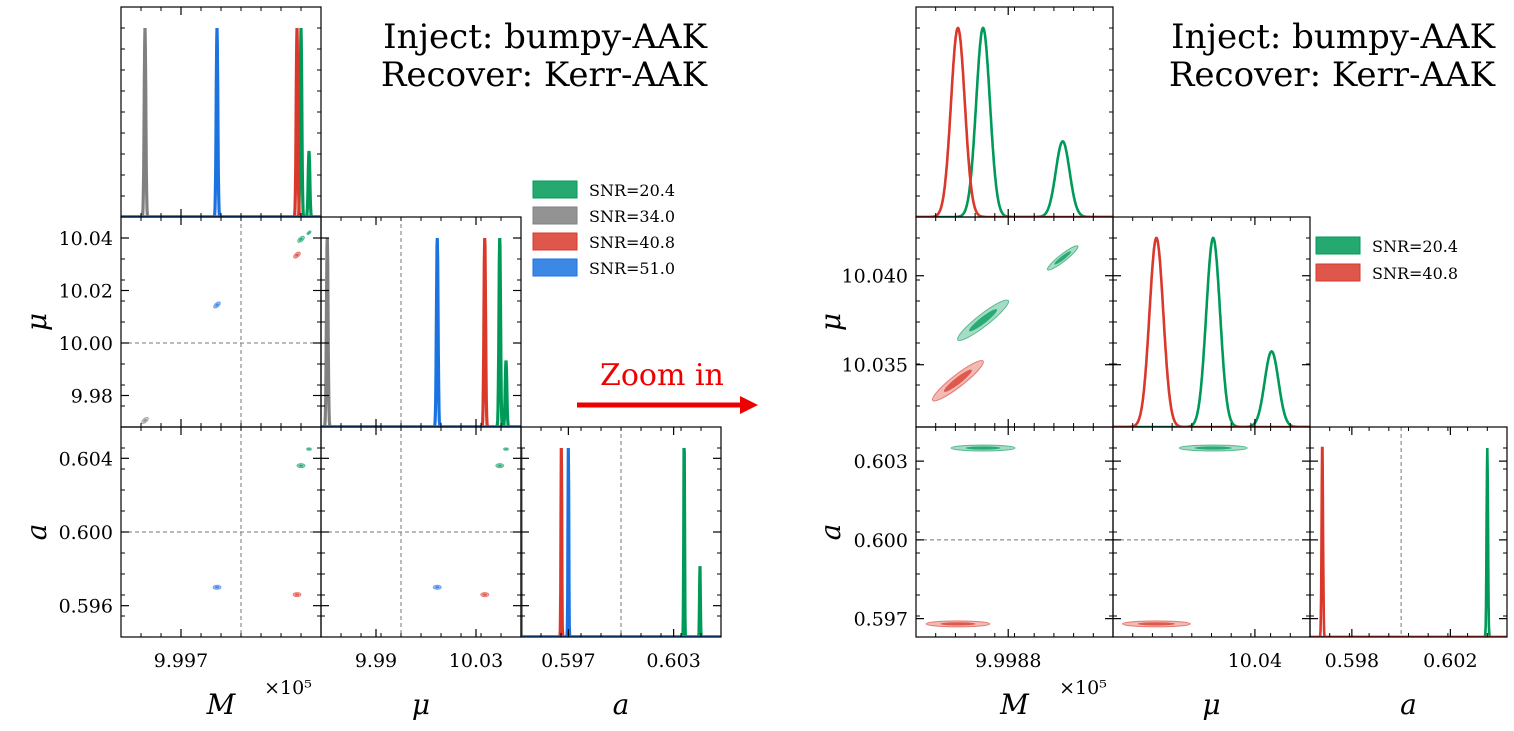  Describe the element at coordinates (181, 661) in the screenshot. I see `tick-label-M-x: 9.997` at that location.